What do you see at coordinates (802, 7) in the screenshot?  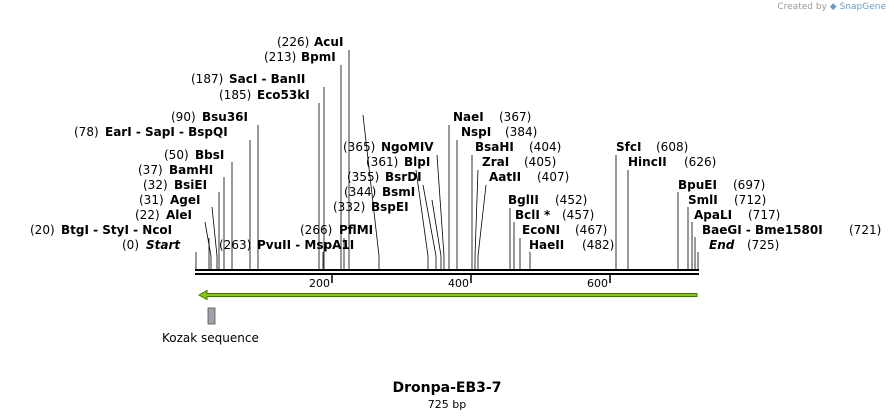 I see `credit-prefix: Created by` at bounding box center [802, 7].